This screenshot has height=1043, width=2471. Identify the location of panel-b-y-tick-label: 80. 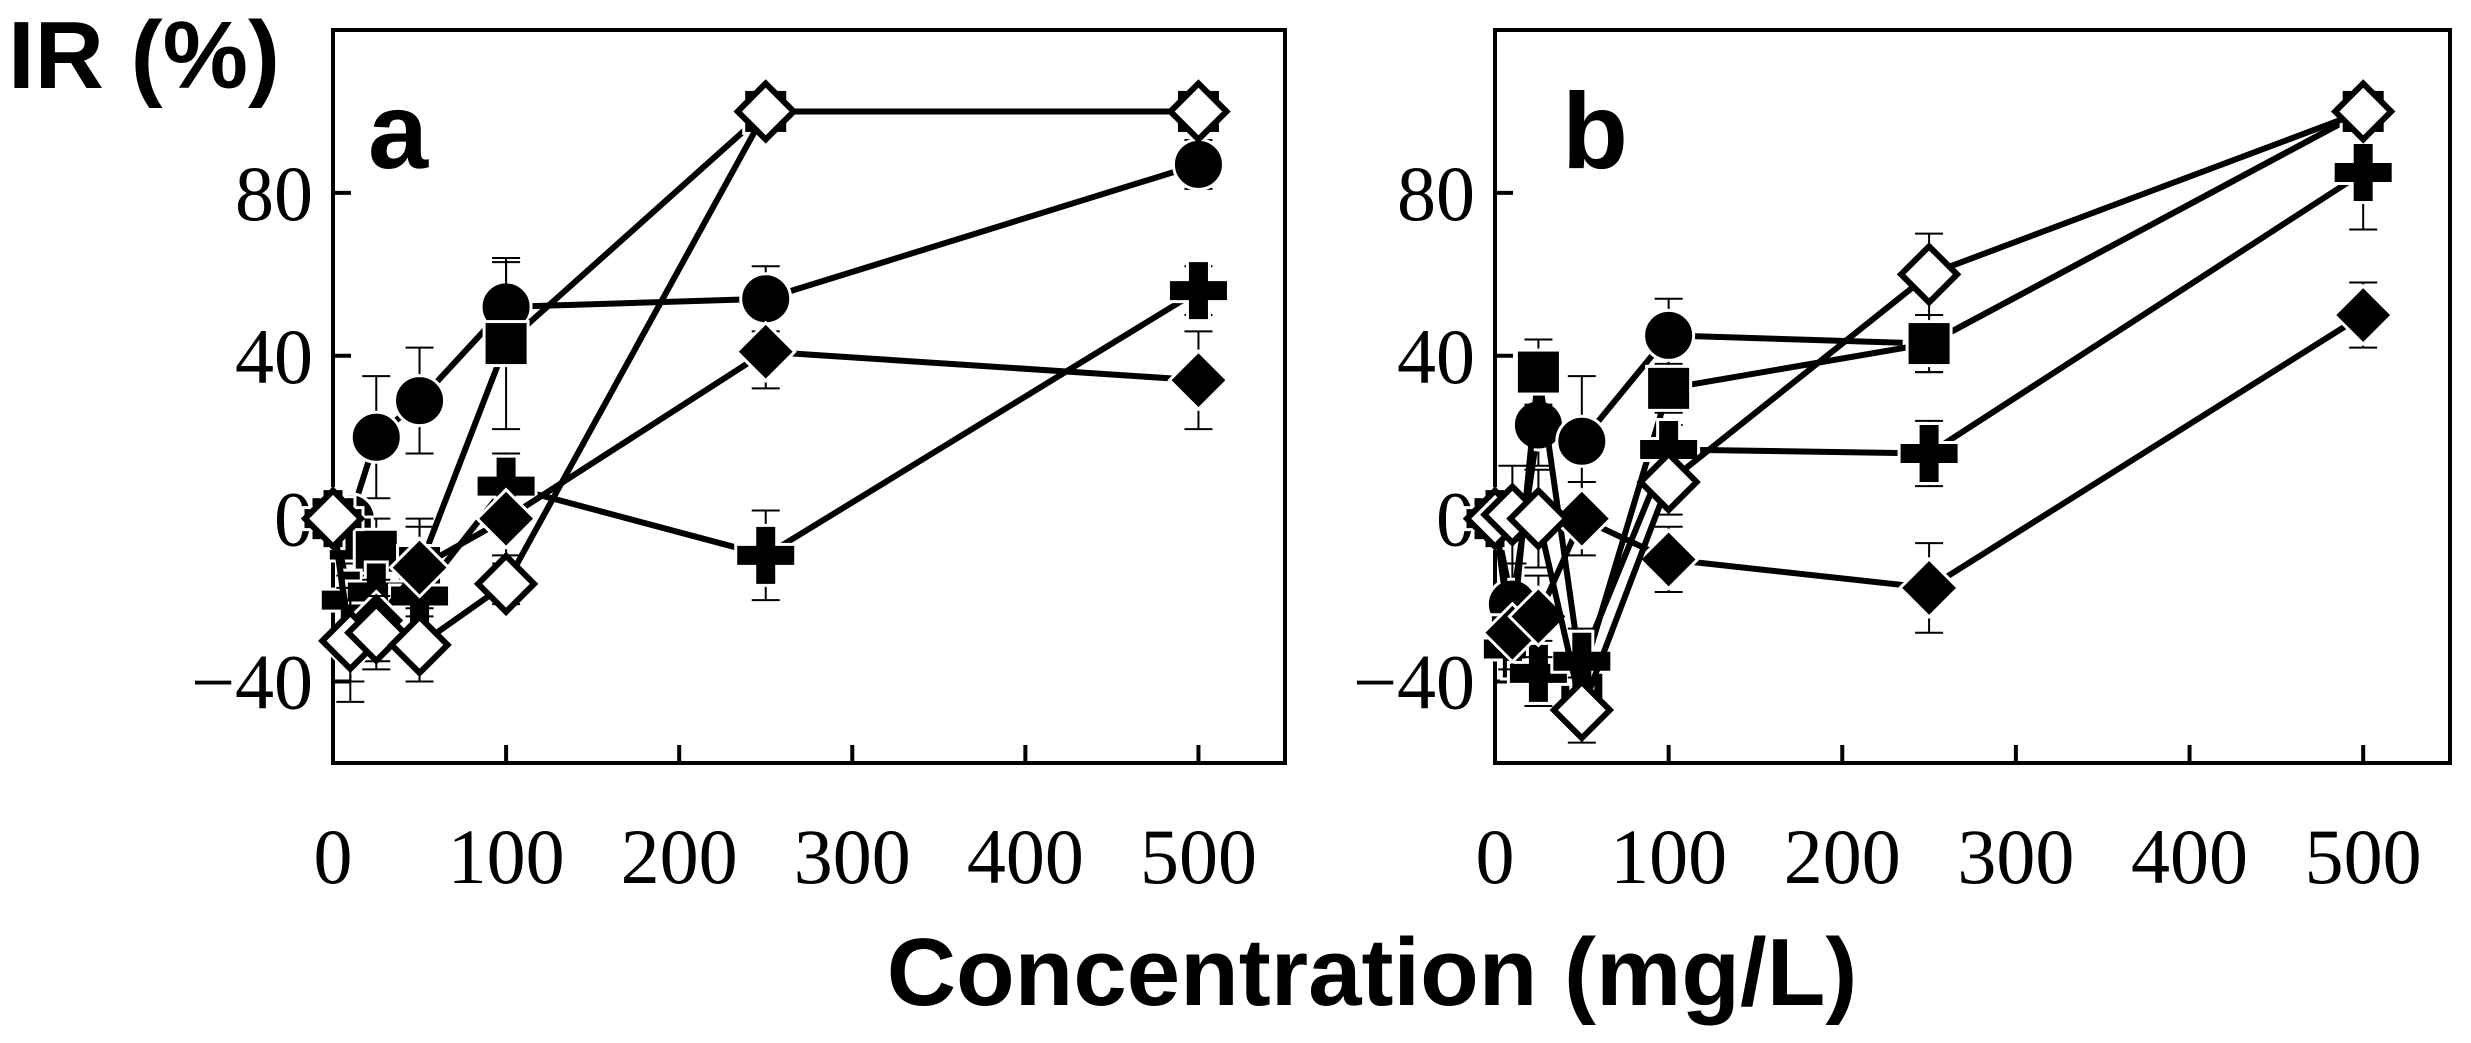
(1436, 193).